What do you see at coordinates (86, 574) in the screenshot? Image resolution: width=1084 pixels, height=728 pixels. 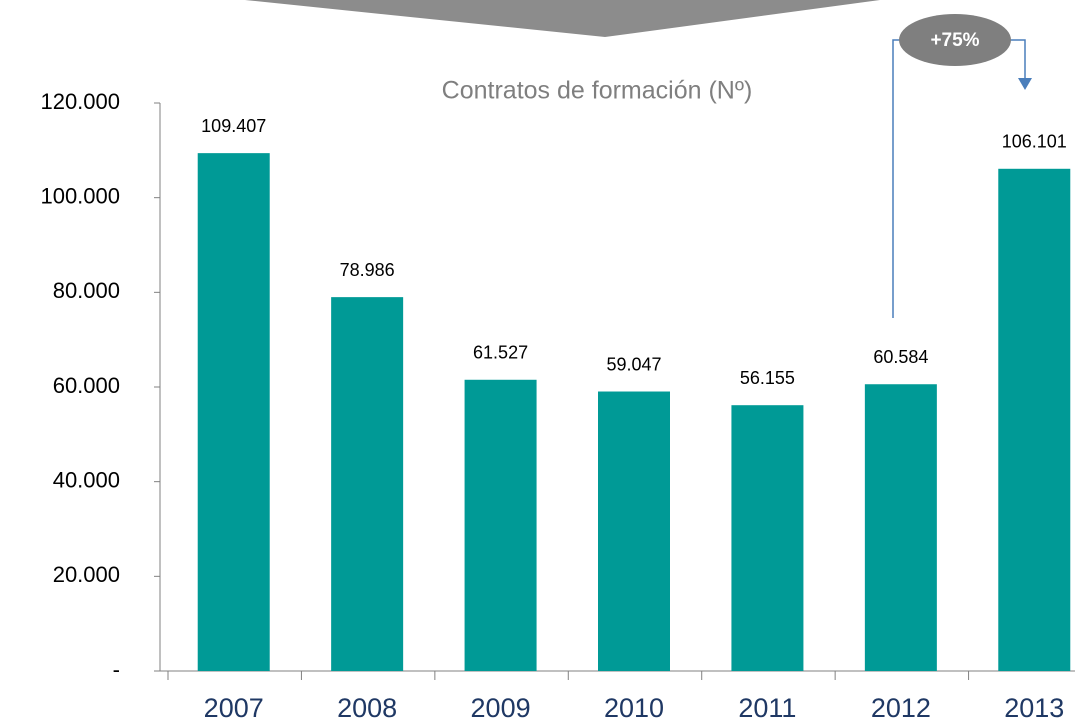 I see `y-tick-label: 20.000` at bounding box center [86, 574].